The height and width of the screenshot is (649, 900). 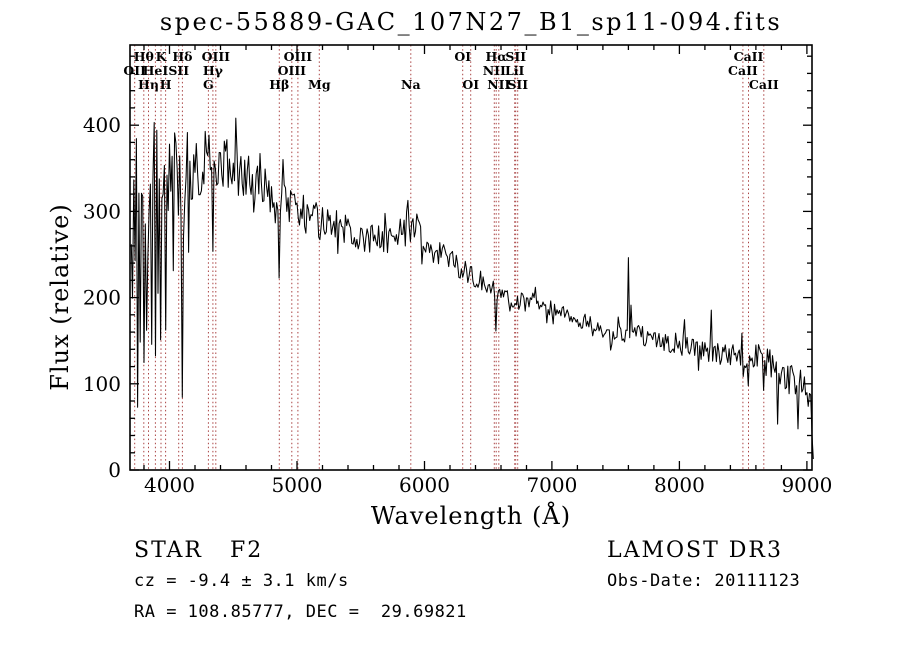 What do you see at coordinates (679, 485) in the screenshot?
I see `svg-text: 8000` at bounding box center [679, 485].